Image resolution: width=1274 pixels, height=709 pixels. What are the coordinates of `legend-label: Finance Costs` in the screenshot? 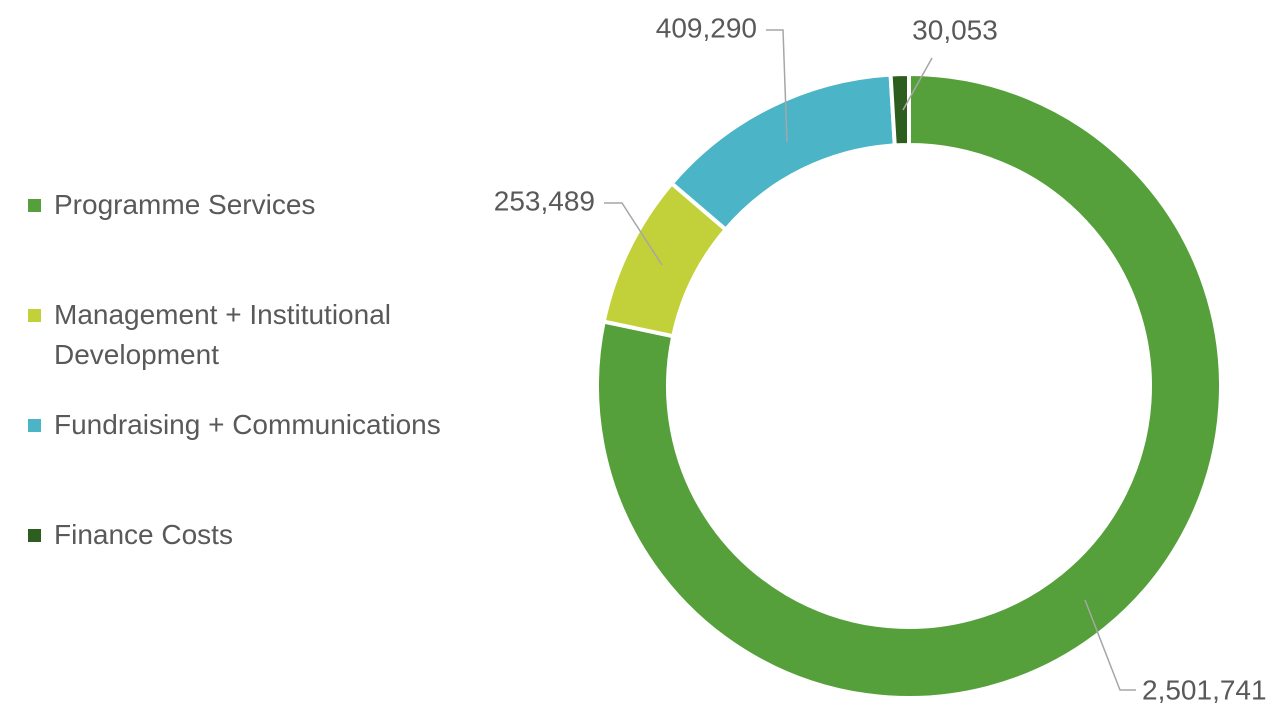 It's located at (143, 534).